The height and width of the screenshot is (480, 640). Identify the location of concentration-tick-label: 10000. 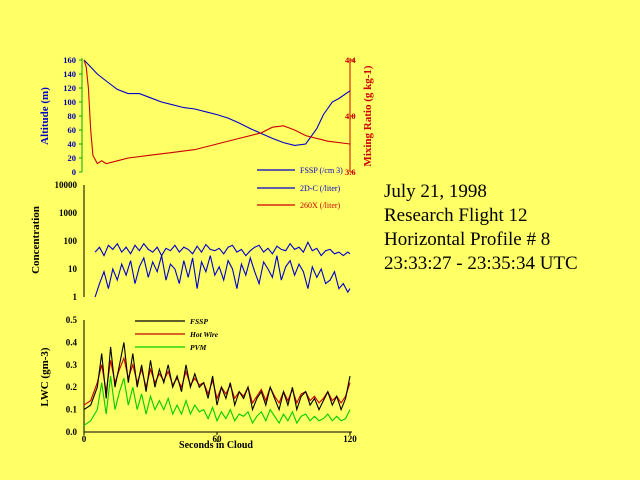
(66, 185).